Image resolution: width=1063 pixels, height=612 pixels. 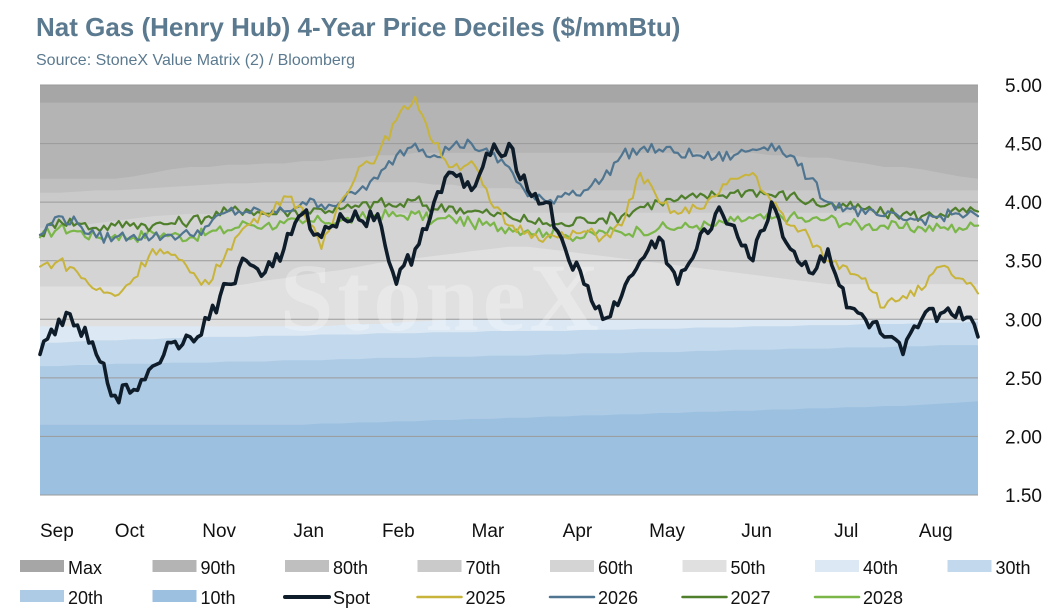 I want to click on y-tick-label: 3.50, so click(x=1023, y=262).